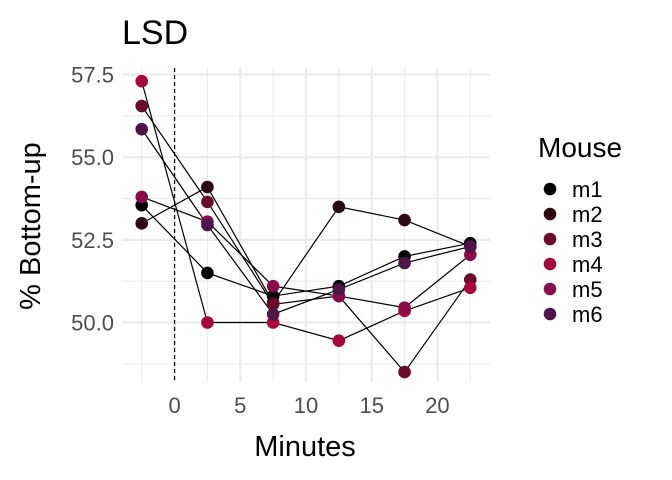 The width and height of the screenshot is (672, 480). Describe the element at coordinates (305, 447) in the screenshot. I see `x-axis-title: Minutes` at that location.